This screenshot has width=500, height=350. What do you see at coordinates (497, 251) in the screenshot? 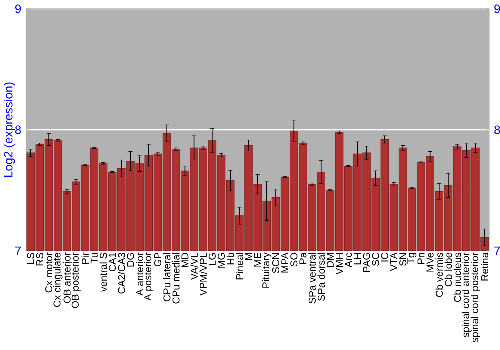
I see `y2-tick-label: 7` at bounding box center [497, 251].